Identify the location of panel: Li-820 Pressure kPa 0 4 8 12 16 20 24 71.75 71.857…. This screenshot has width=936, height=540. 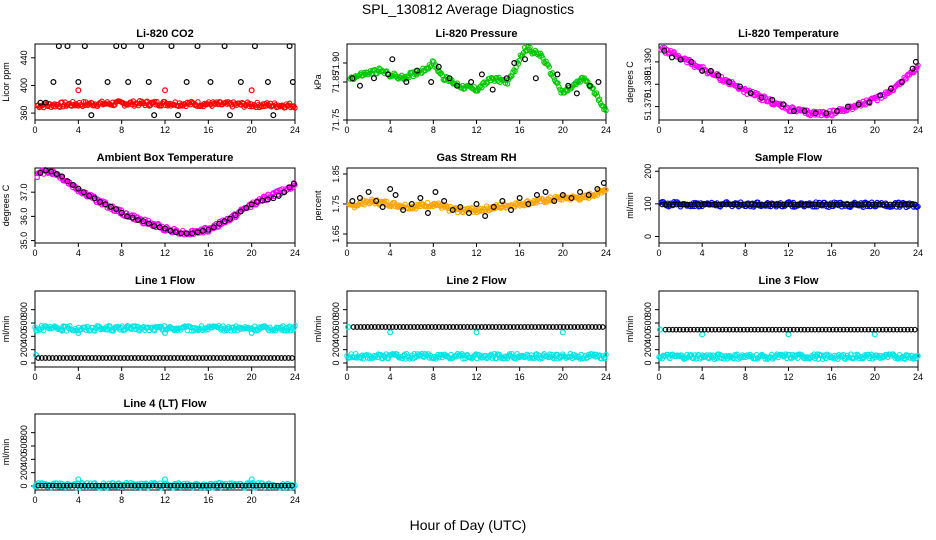
(462, 81).